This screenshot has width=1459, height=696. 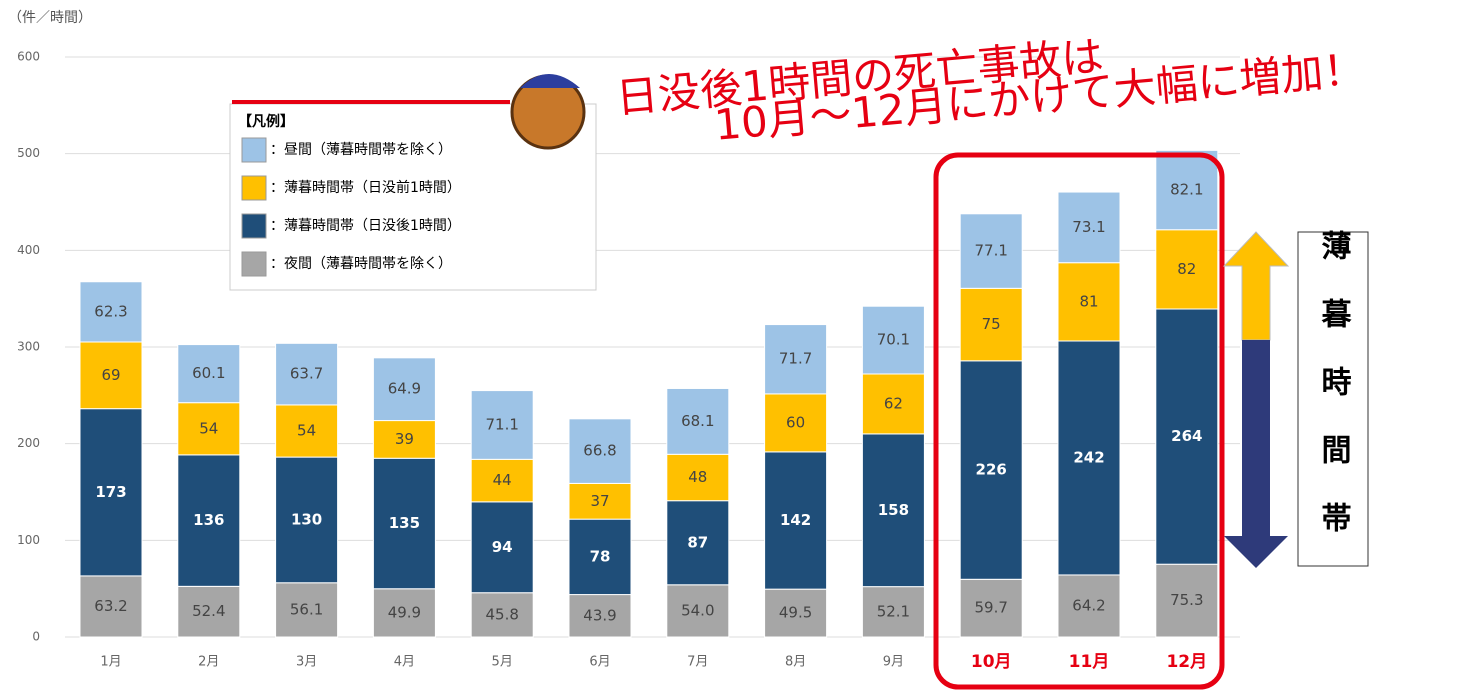 What do you see at coordinates (697, 542) in the screenshot?
I see `value-label: 87` at bounding box center [697, 542].